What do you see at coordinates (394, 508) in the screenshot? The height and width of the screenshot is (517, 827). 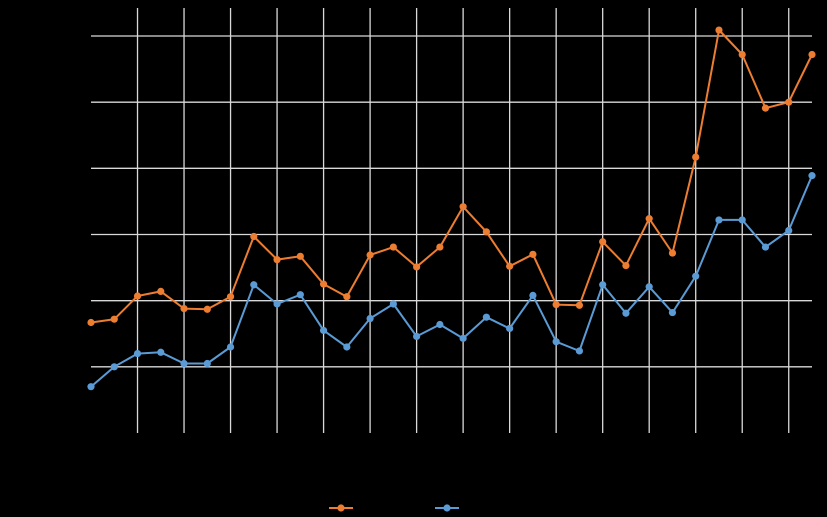 I see `legend` at bounding box center [394, 508].